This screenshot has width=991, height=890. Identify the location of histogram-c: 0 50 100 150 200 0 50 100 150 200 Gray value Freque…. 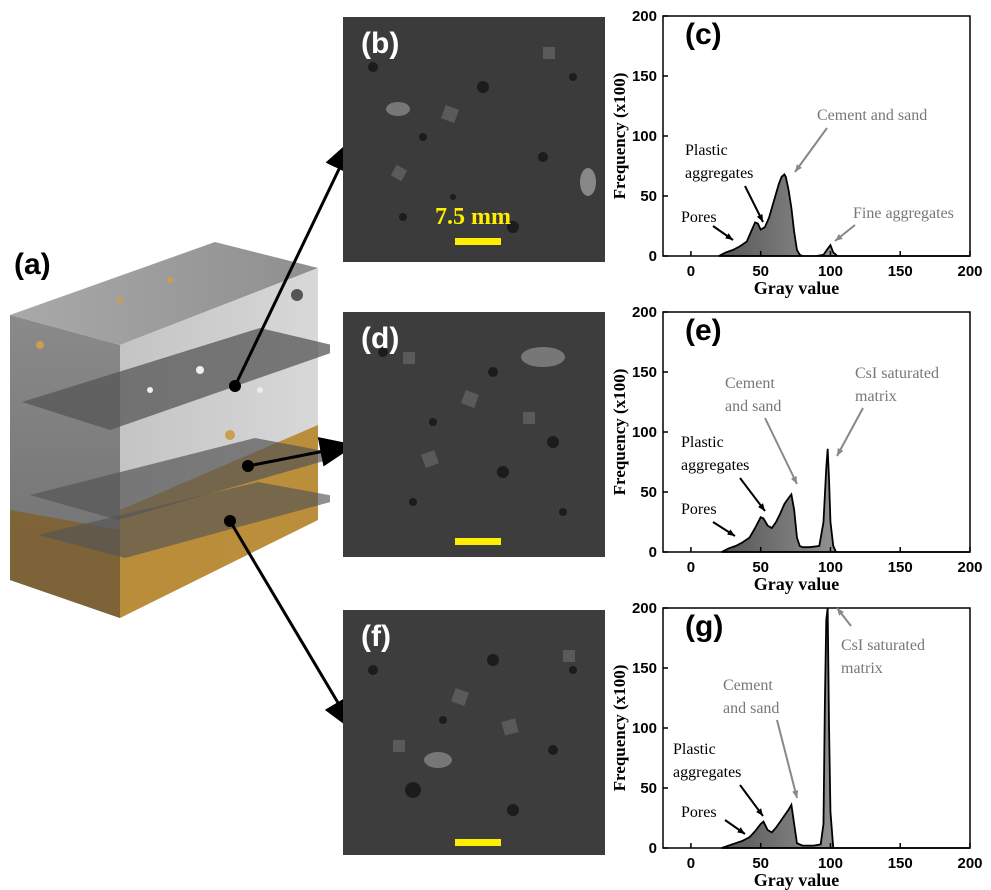
(798, 149).